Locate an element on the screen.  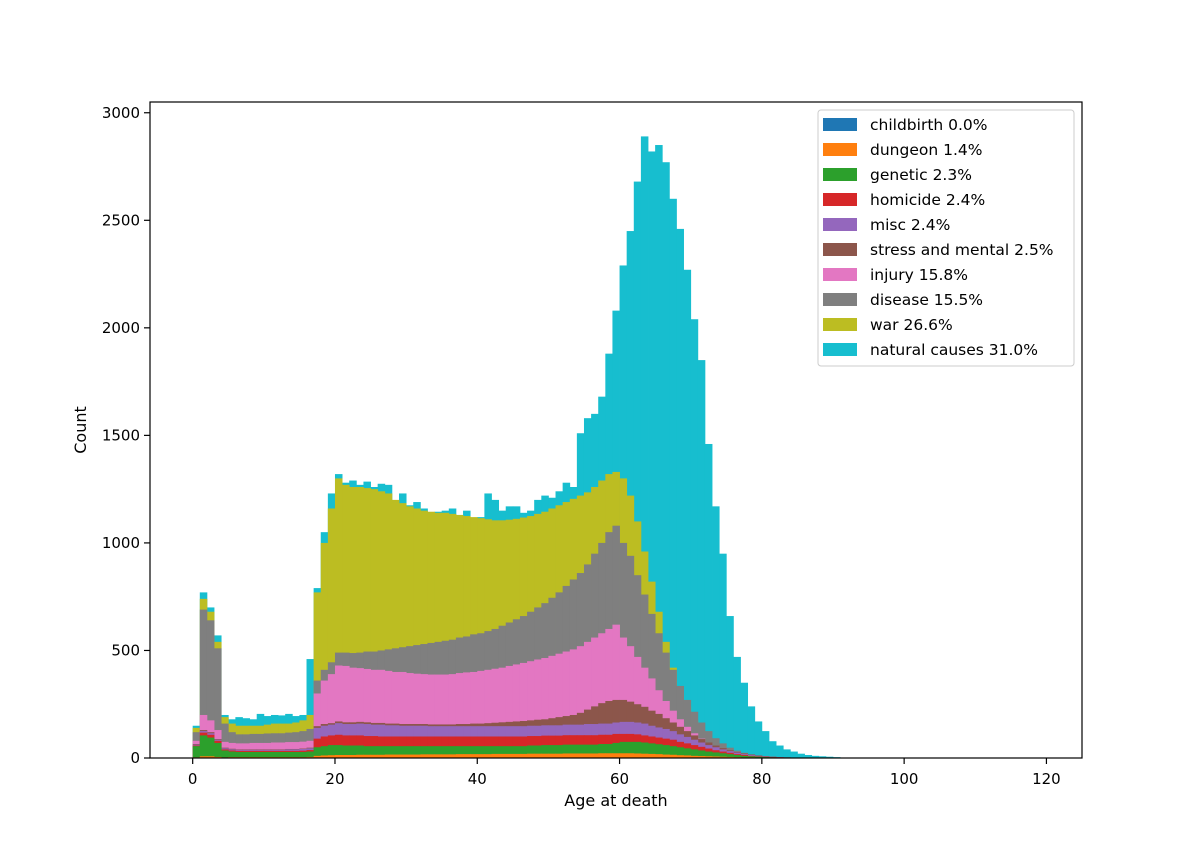
series-dungeon is located at coordinates (495, 755).